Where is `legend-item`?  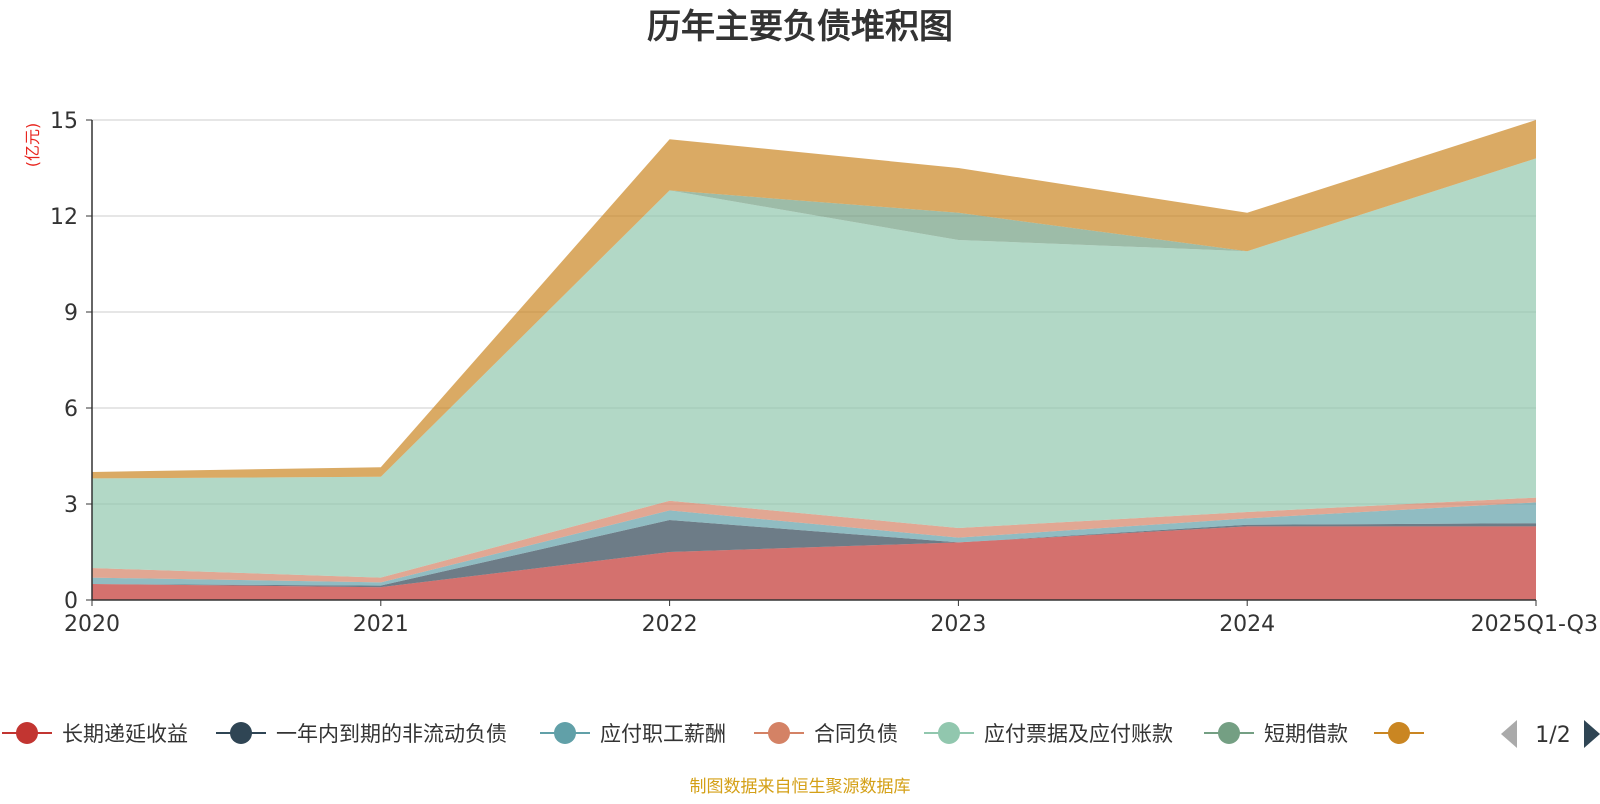 legend-item is located at coordinates (1399, 733).